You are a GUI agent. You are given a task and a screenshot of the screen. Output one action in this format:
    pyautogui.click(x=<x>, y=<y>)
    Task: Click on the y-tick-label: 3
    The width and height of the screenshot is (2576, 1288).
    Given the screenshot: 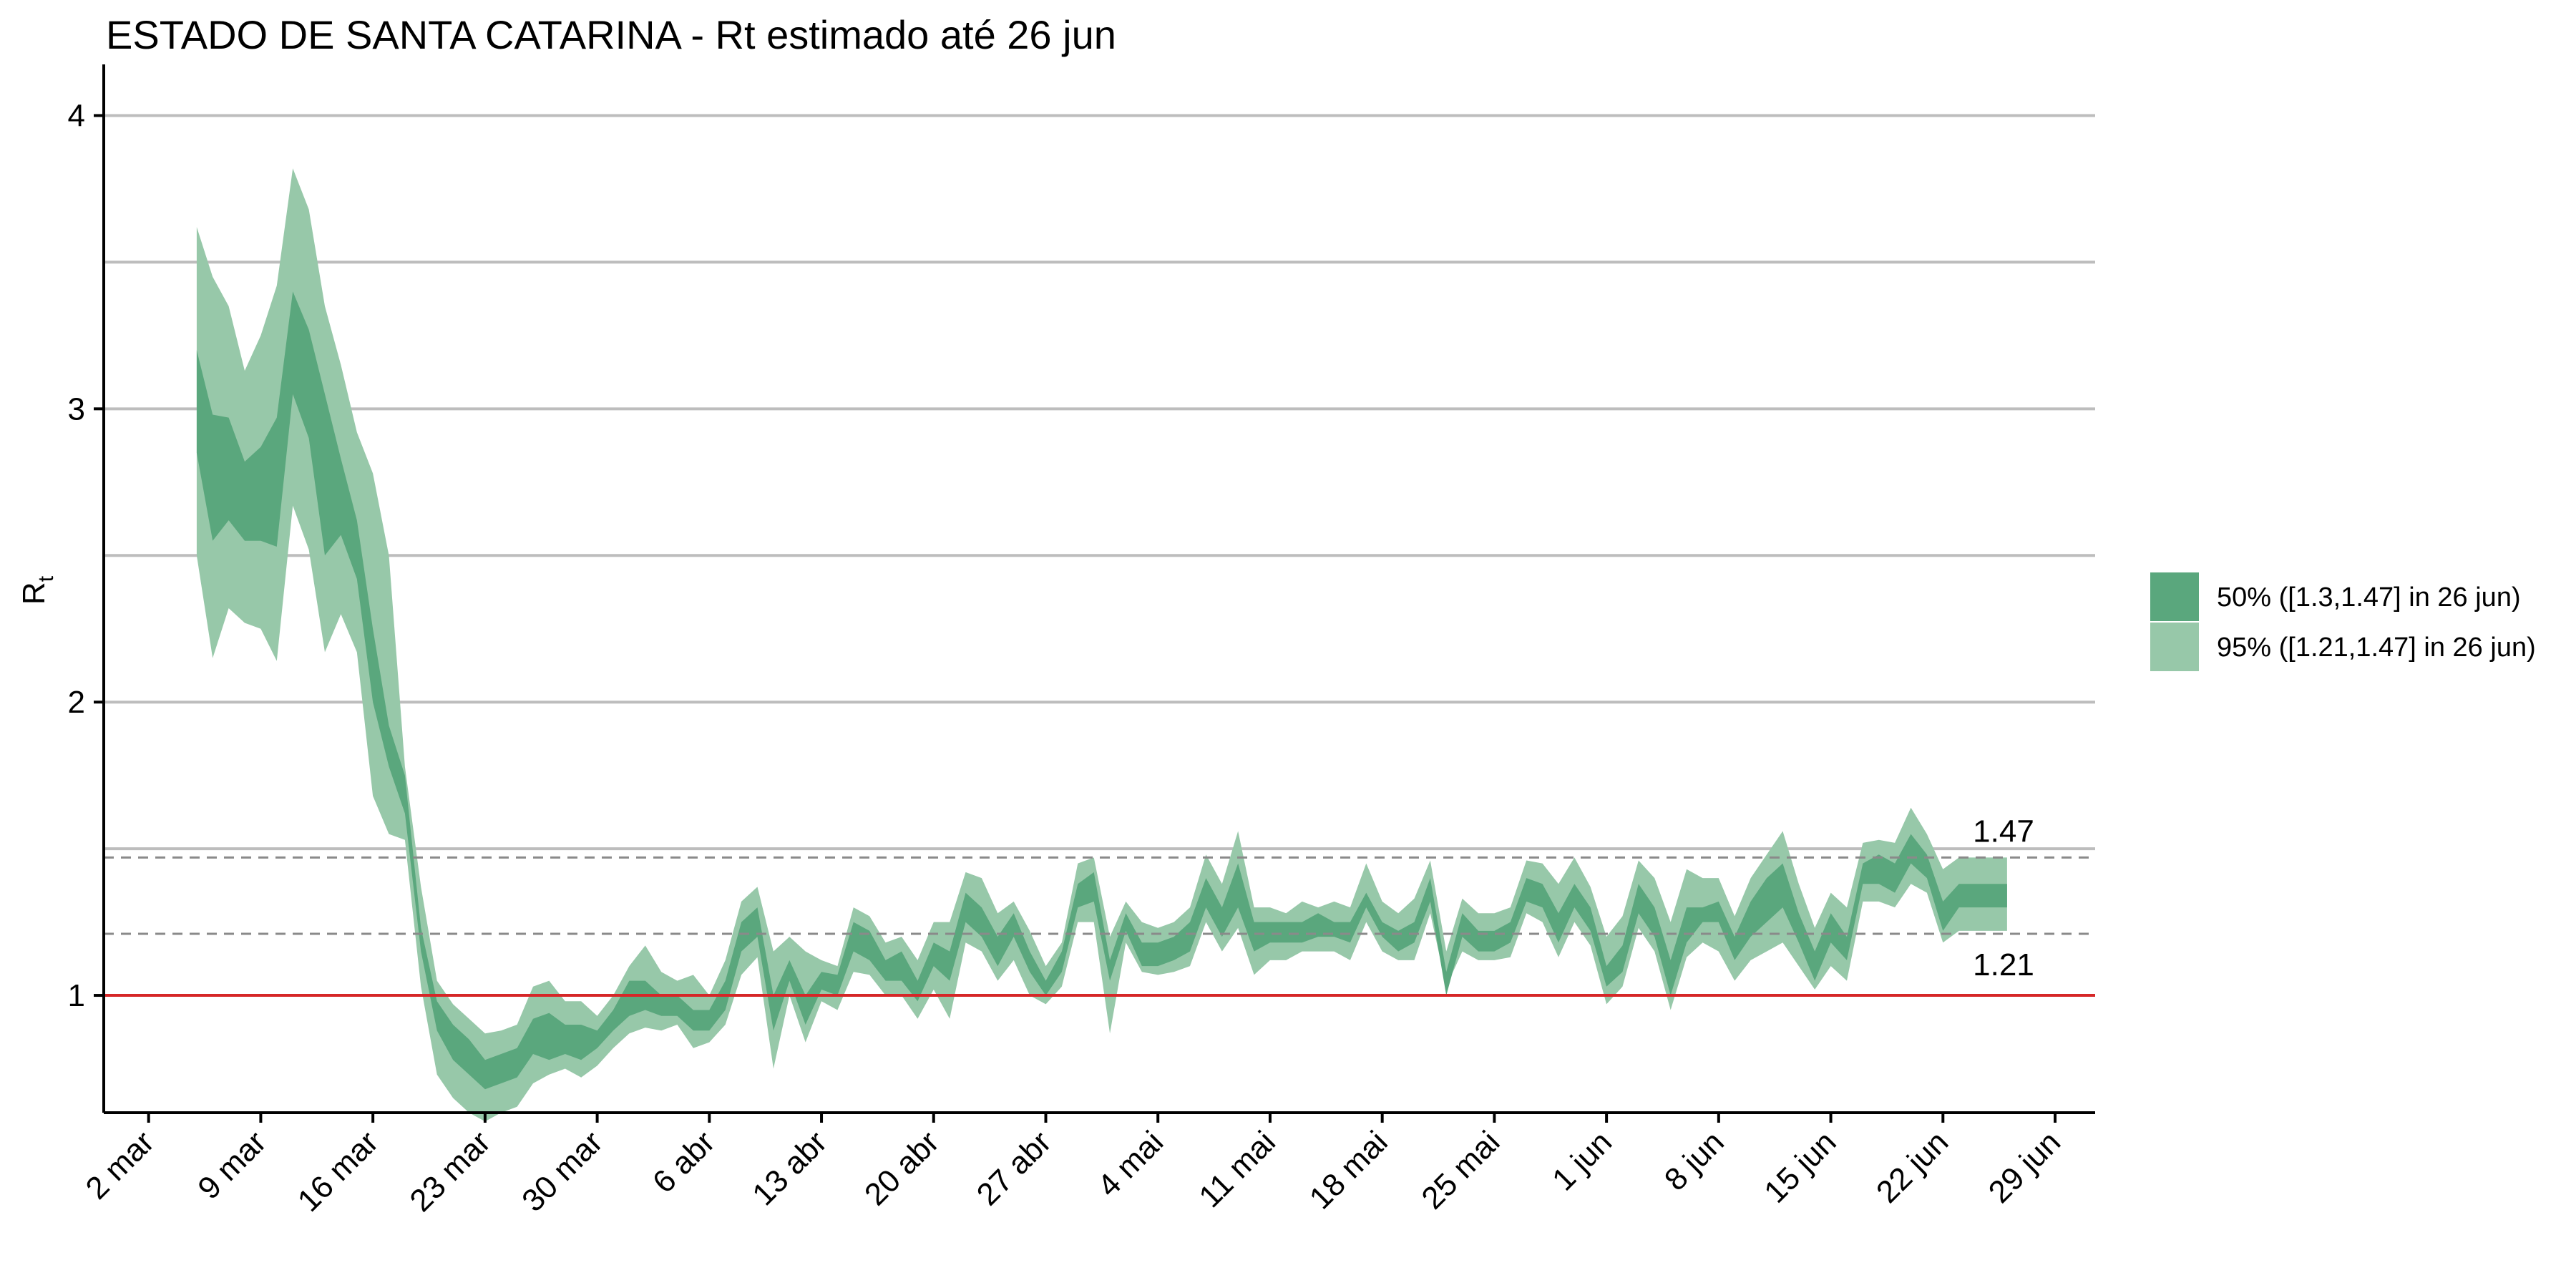 What is the action you would take?
    pyautogui.click(x=76, y=408)
    